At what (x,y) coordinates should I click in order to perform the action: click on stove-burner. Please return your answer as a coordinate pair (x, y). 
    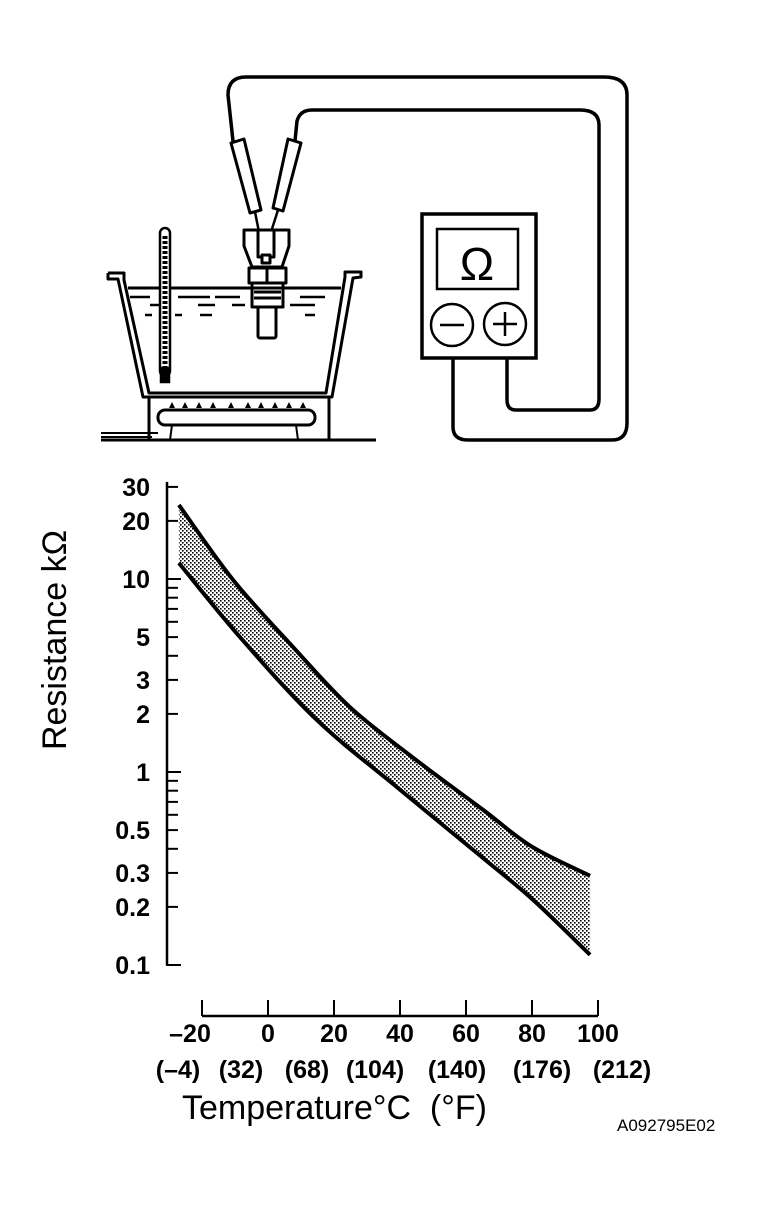
    Looking at the image, I should click on (238, 418).